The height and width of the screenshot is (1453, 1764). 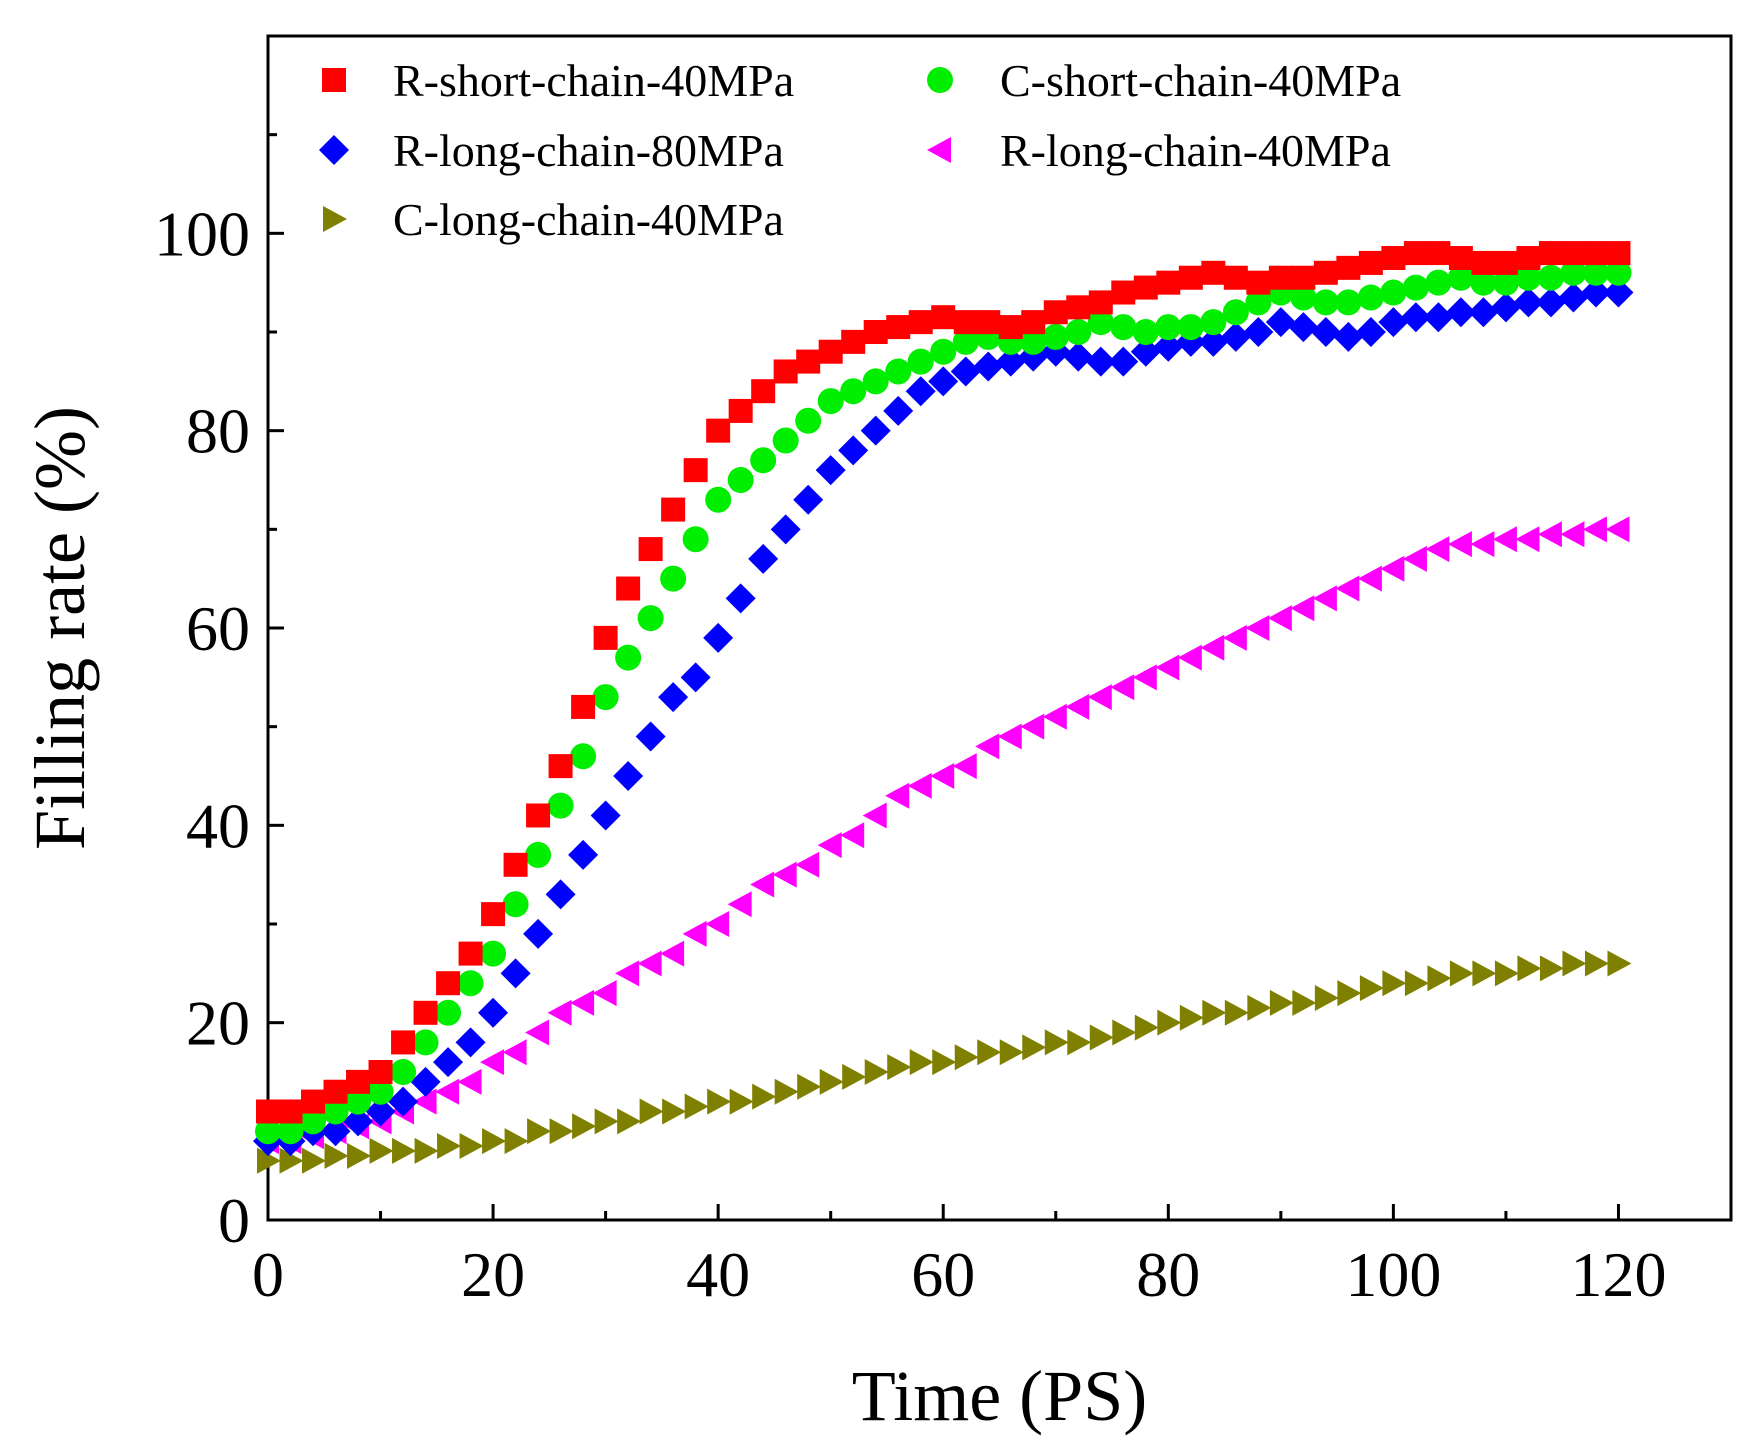 What do you see at coordinates (1200, 80) in the screenshot?
I see `legend-label: C-short-chain-40MPa` at bounding box center [1200, 80].